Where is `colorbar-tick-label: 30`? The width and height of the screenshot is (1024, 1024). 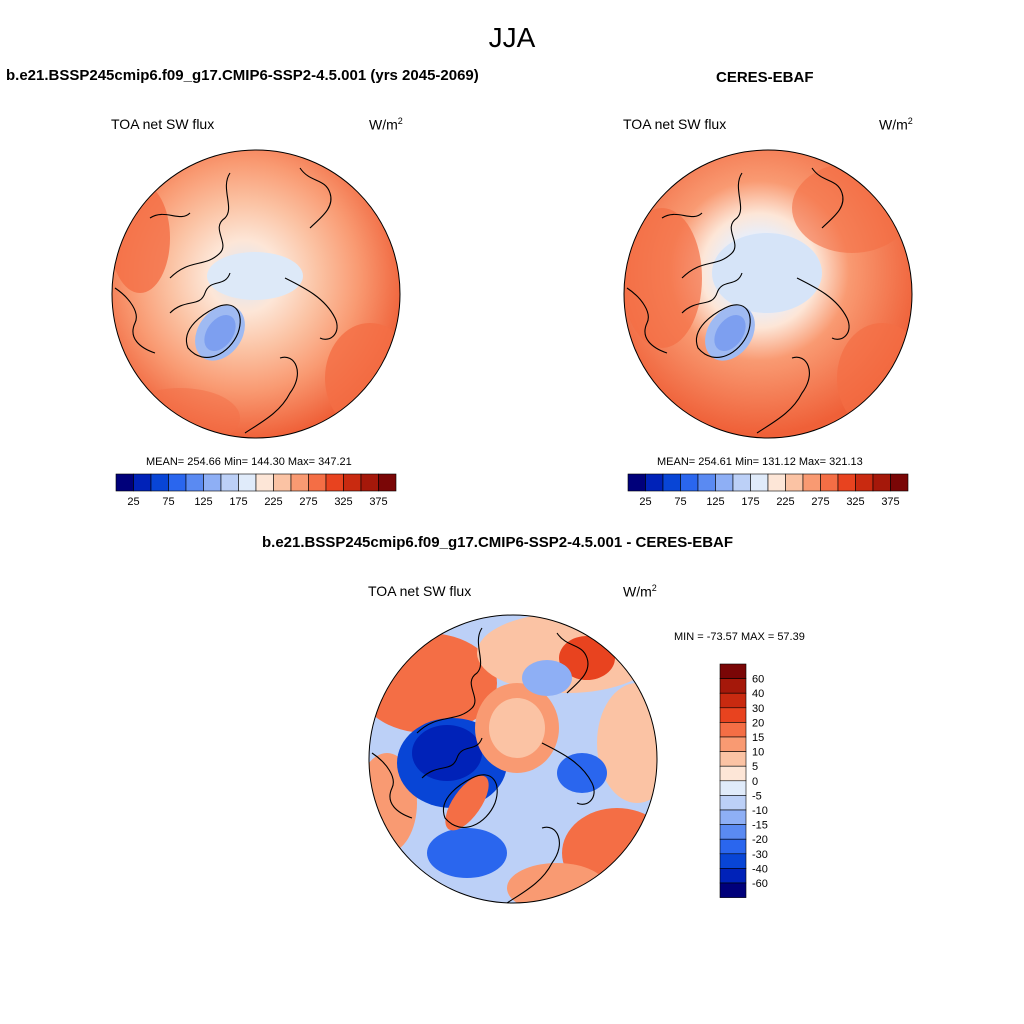 colorbar-tick-label: 30 is located at coordinates (758, 709).